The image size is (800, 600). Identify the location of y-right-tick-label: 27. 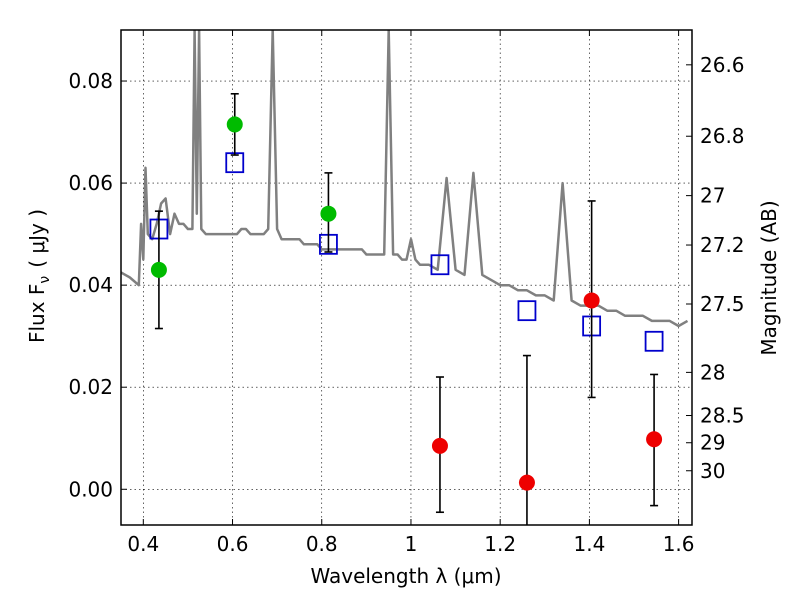
(712, 196).